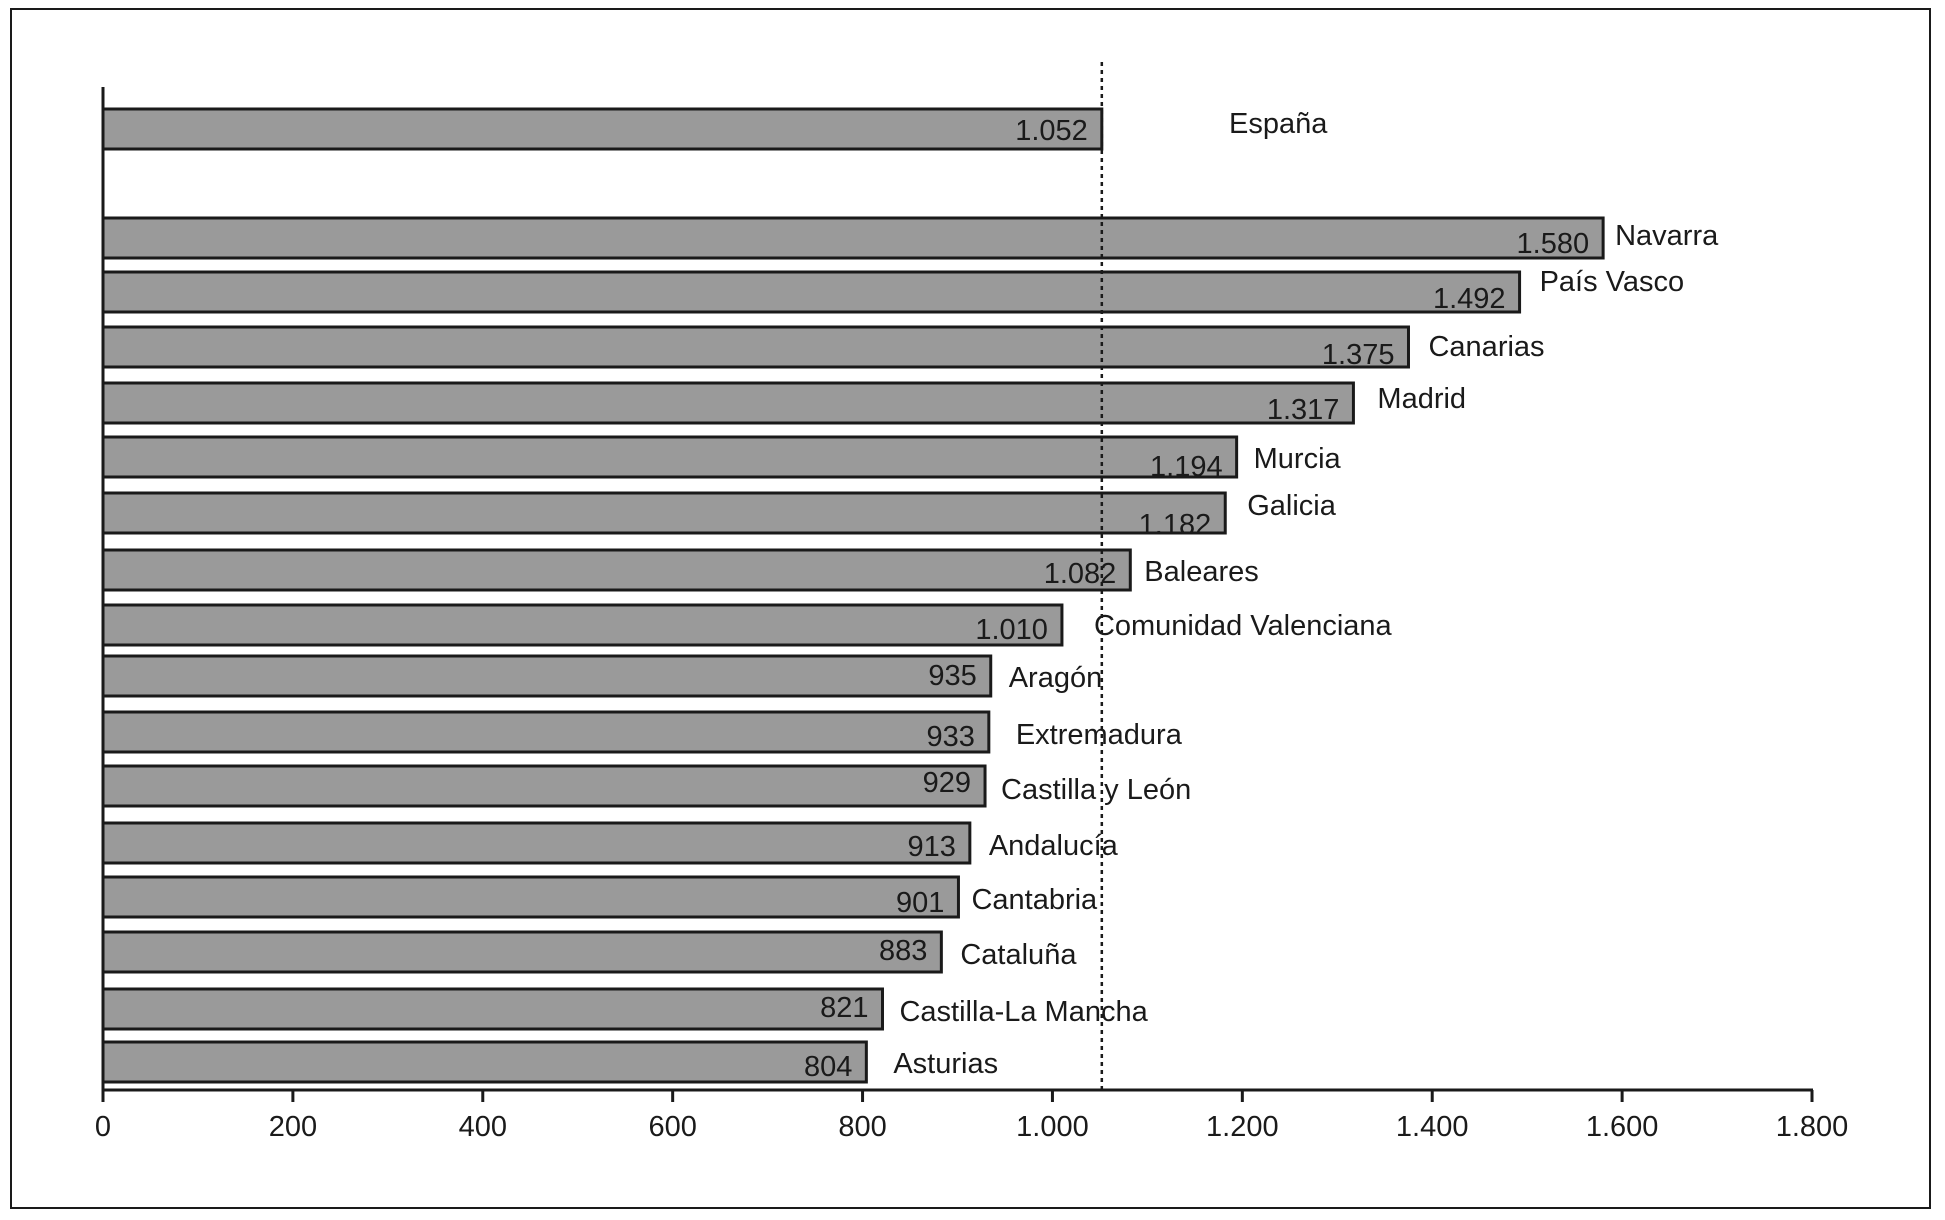  Describe the element at coordinates (602, 129) in the screenshot. I see `bar-reference` at that location.